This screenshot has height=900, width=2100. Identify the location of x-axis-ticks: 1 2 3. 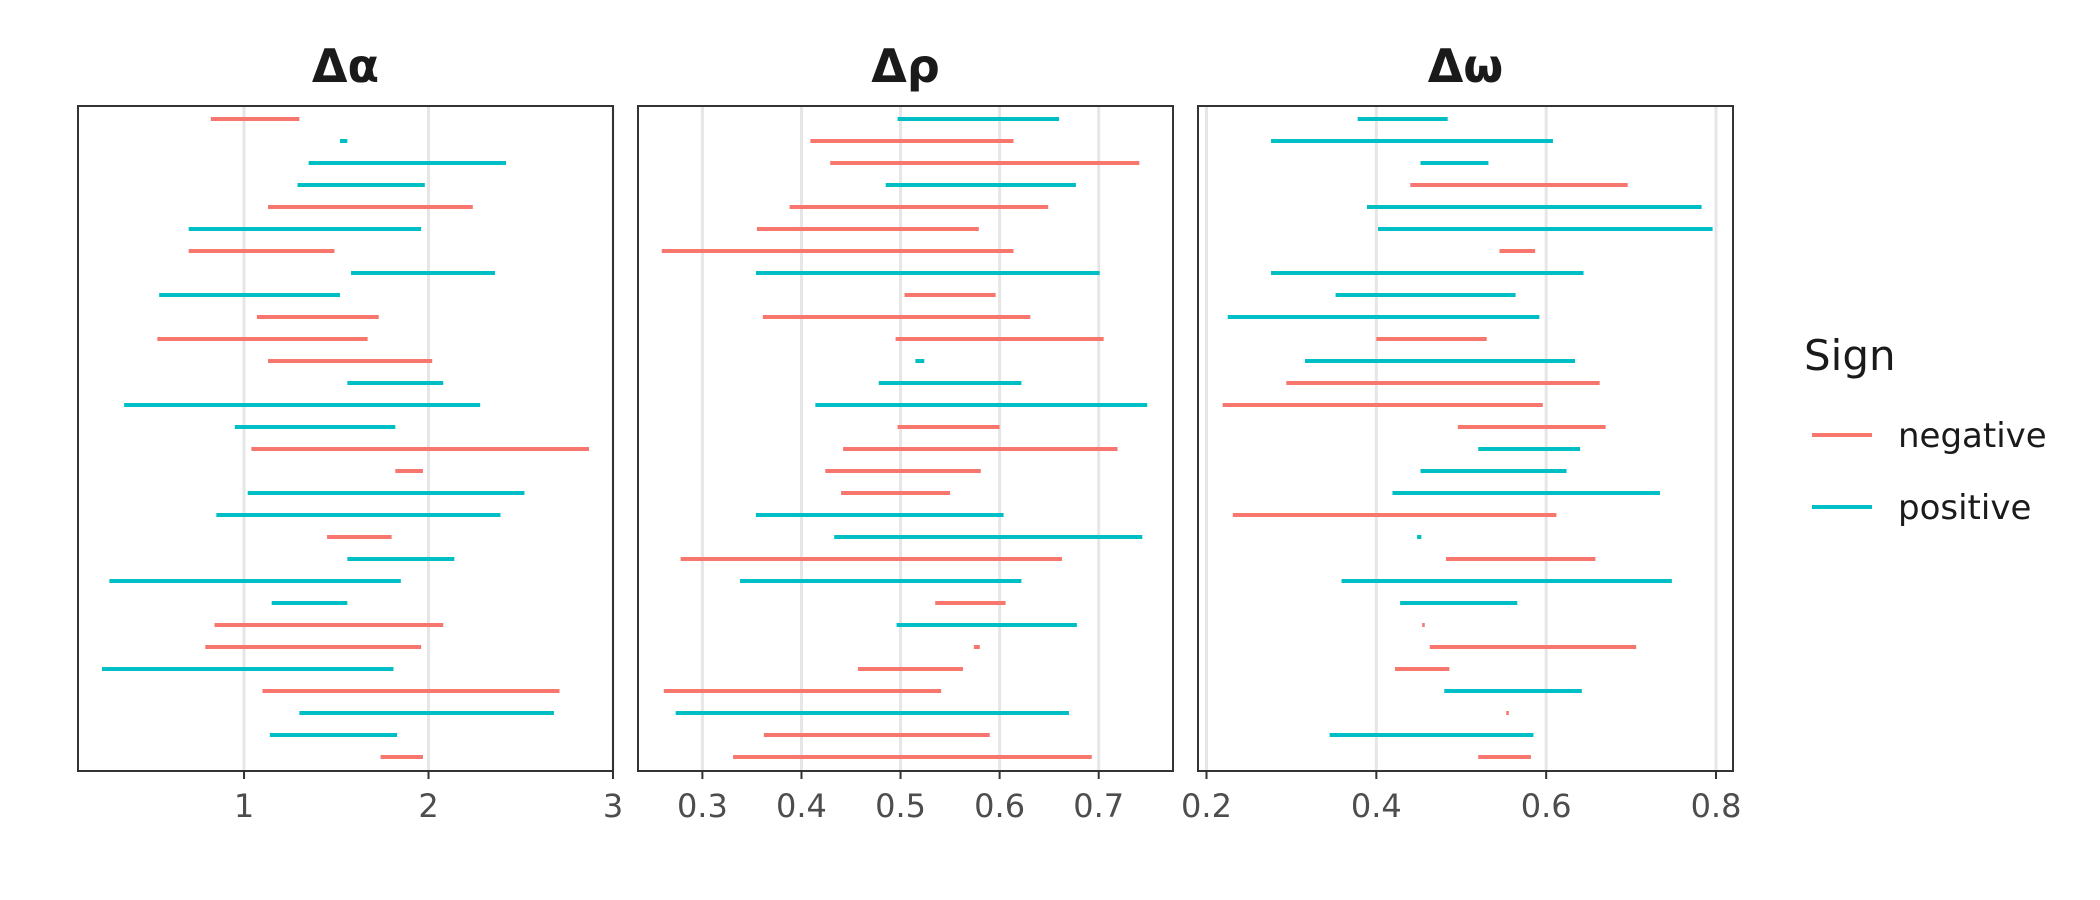
(428, 798).